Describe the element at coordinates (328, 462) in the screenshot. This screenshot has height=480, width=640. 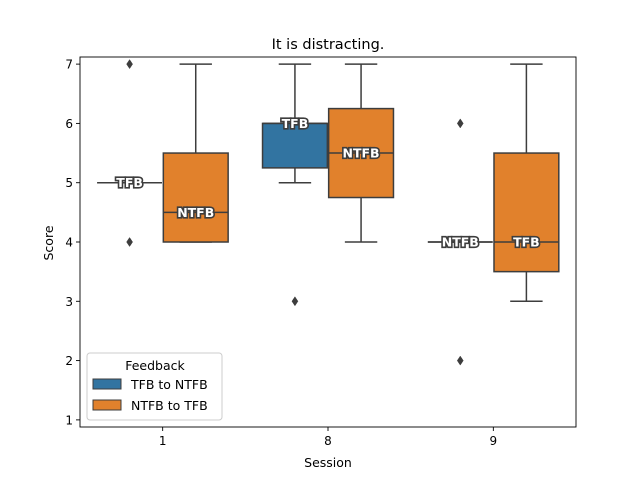
I see `x-axis-label: Session` at that location.